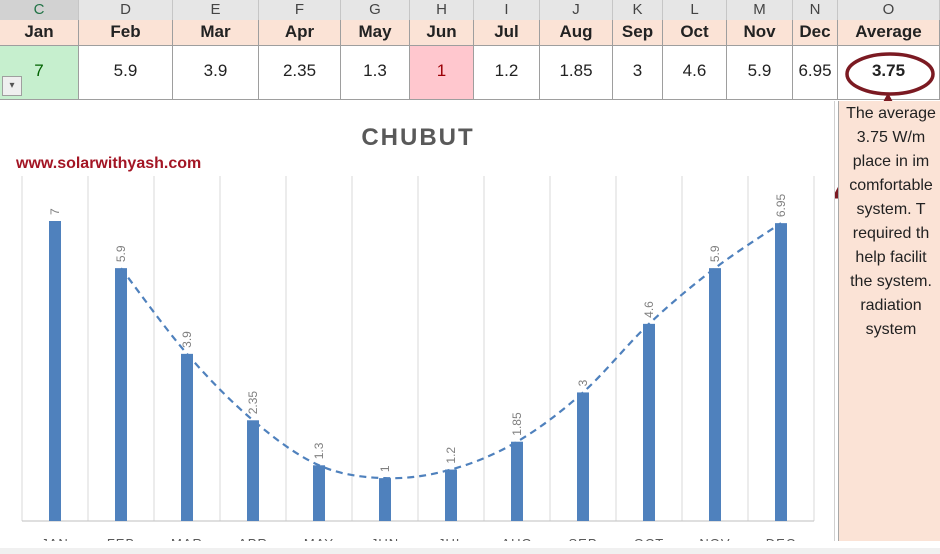 The width and height of the screenshot is (940, 554). What do you see at coordinates (385, 468) in the screenshot?
I see `data-label: 1` at bounding box center [385, 468].